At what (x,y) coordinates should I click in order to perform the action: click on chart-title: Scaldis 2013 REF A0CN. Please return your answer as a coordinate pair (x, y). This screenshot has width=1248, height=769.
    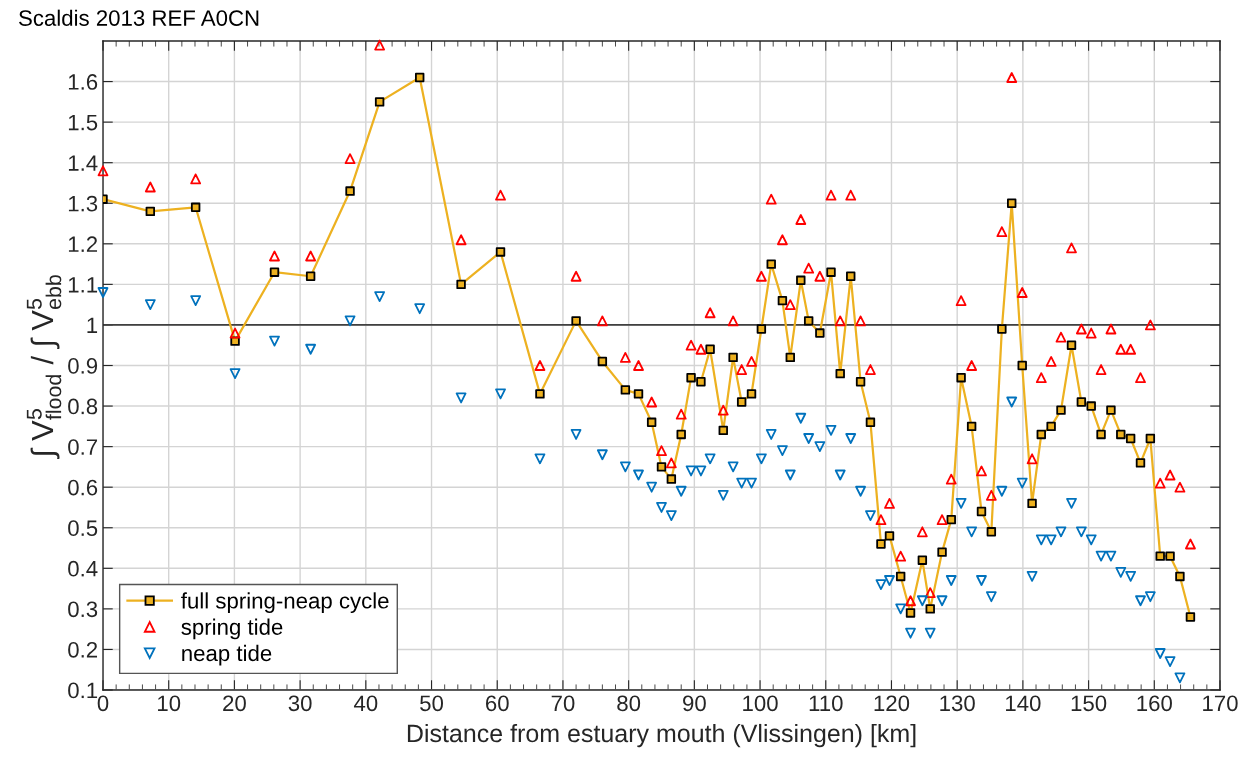
    Looking at the image, I should click on (139, 17).